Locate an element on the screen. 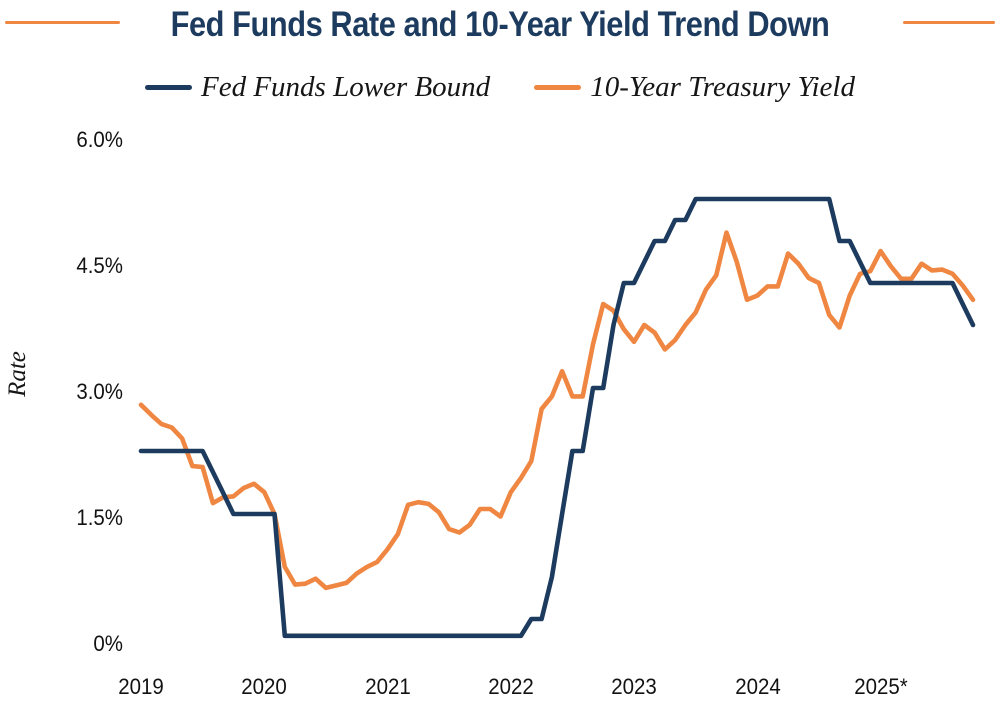 Image resolution: width=1000 pixels, height=706 pixels. y-tick-1-5: 1.5% is located at coordinates (99, 517).